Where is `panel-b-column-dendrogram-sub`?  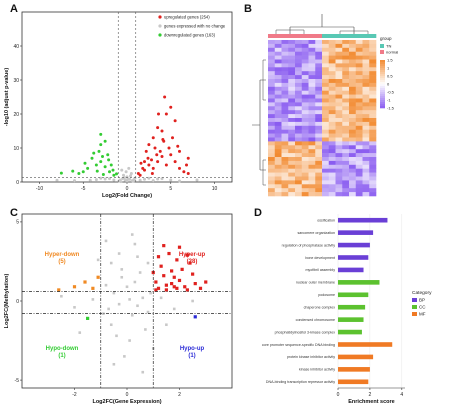
panel-b-column-dendrogram-sub is located at coordinates (322, 31).